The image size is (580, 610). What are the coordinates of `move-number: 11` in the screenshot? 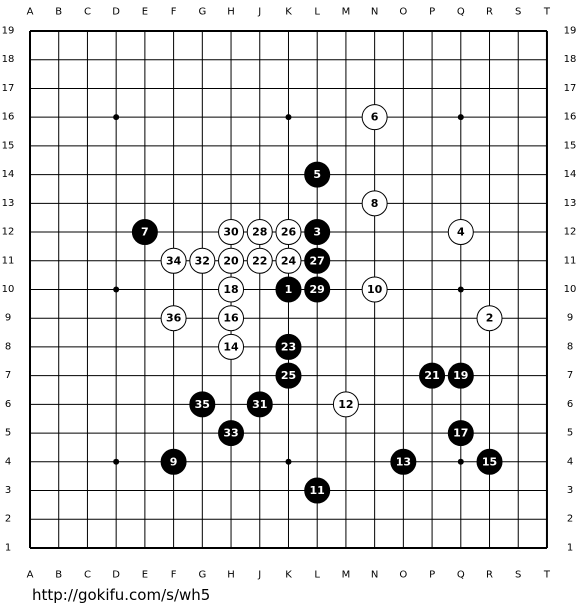 It's located at (317, 490).